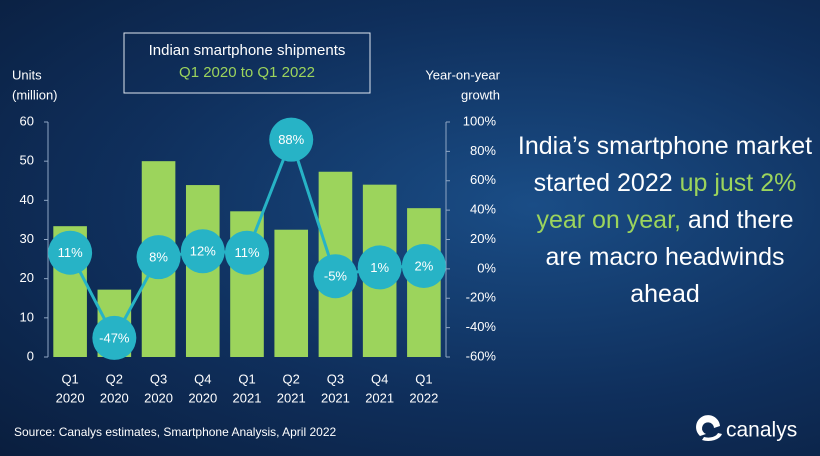  What do you see at coordinates (27, 160) in the screenshot?
I see `y-tick-label: 50` at bounding box center [27, 160].